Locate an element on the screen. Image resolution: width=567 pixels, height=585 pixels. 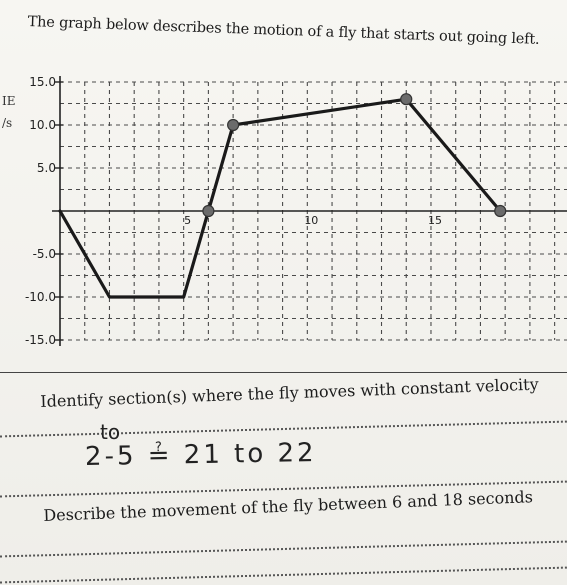
section-divider is located at coordinates (283, 372).